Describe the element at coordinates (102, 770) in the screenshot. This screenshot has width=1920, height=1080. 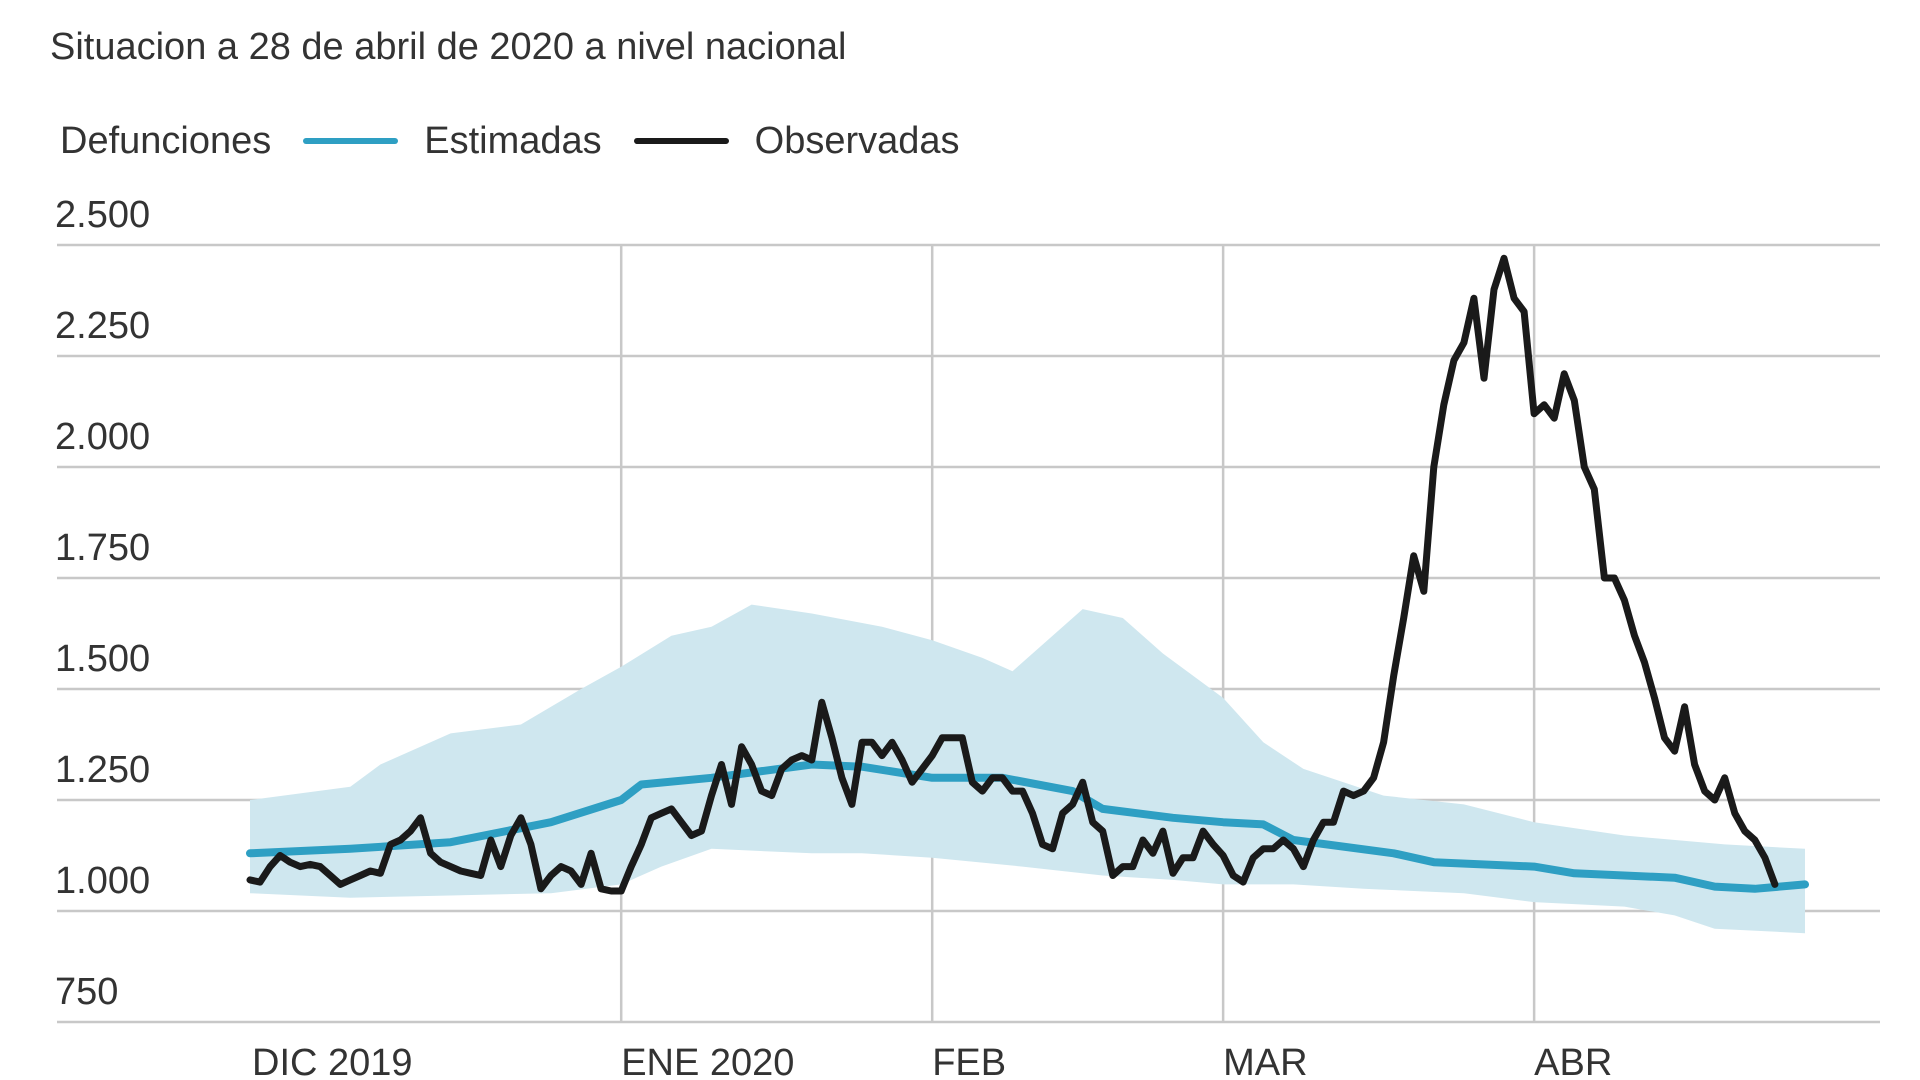
I see `y-tick-label: 1.250` at that location.